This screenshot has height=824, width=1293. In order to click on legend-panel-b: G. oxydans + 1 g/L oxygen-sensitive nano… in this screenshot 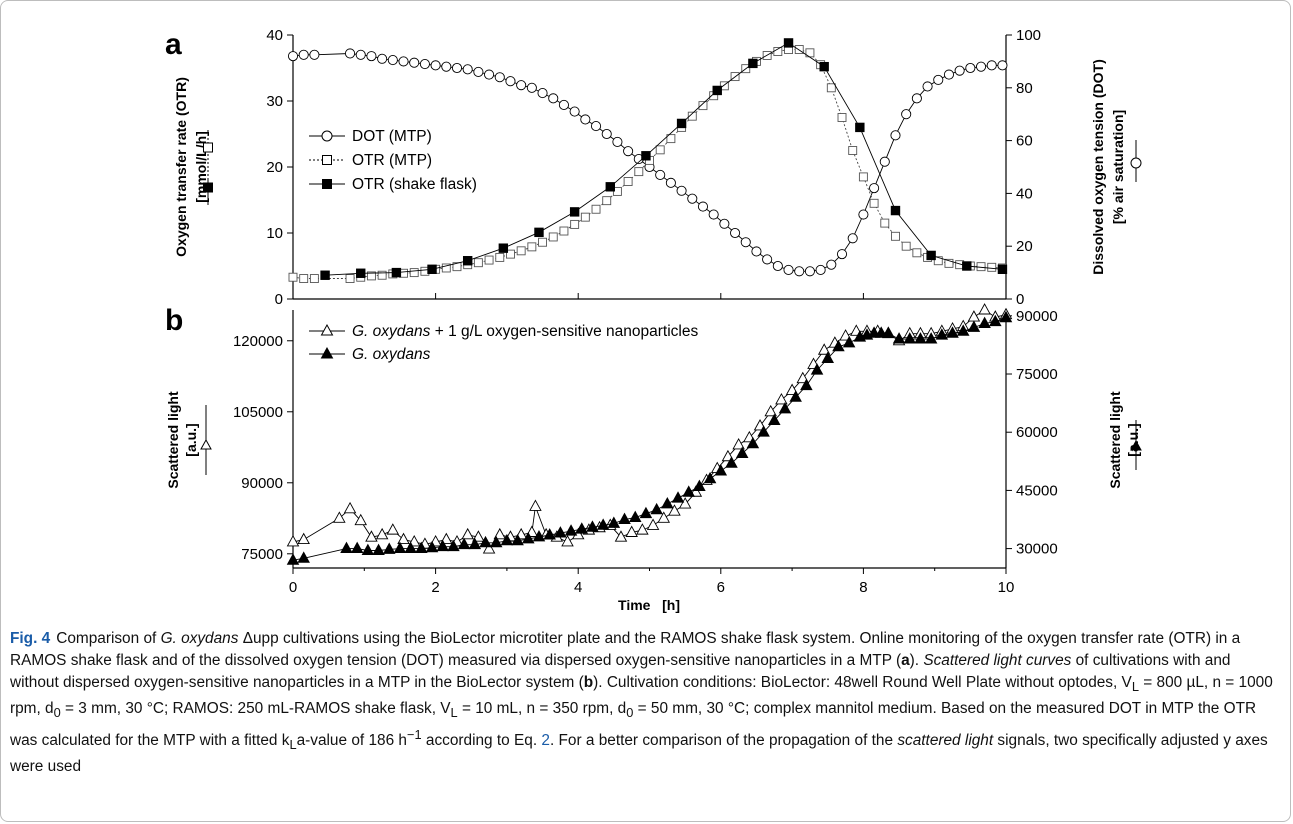, I will do `click(503, 343)`.